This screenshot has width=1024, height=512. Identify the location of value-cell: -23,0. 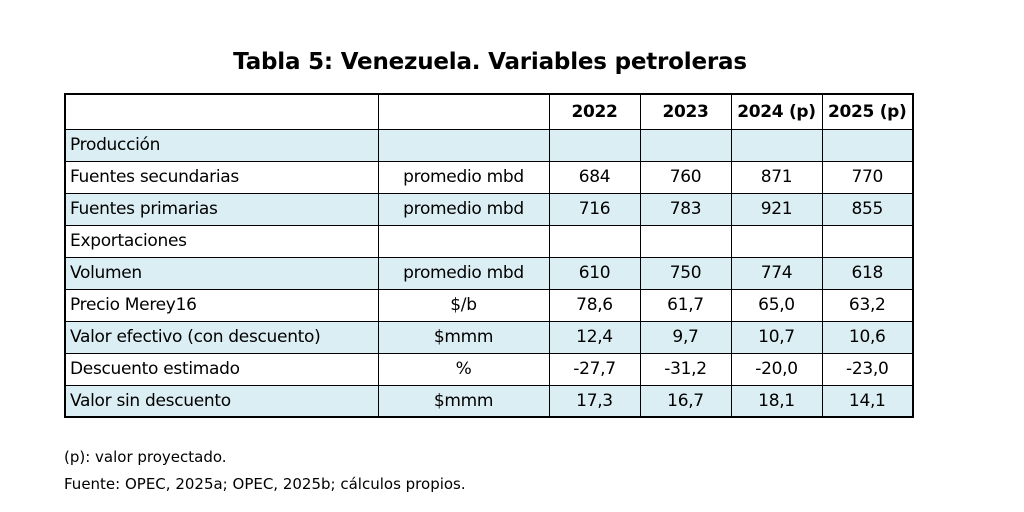
(867, 369).